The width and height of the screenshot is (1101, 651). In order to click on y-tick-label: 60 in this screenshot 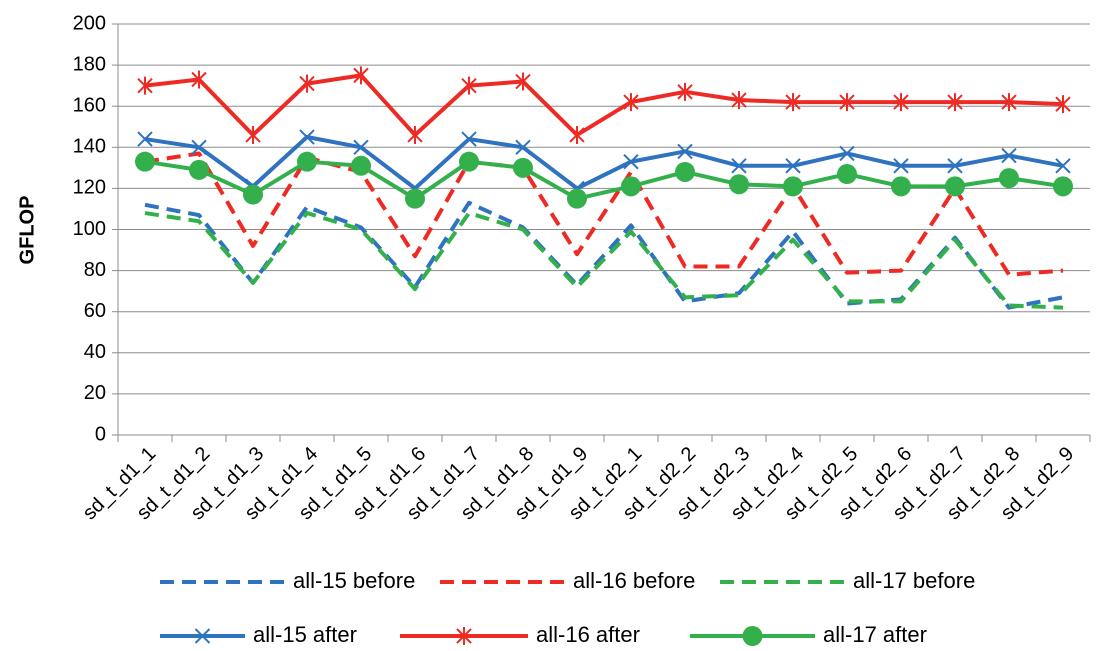, I will do `click(95, 311)`.